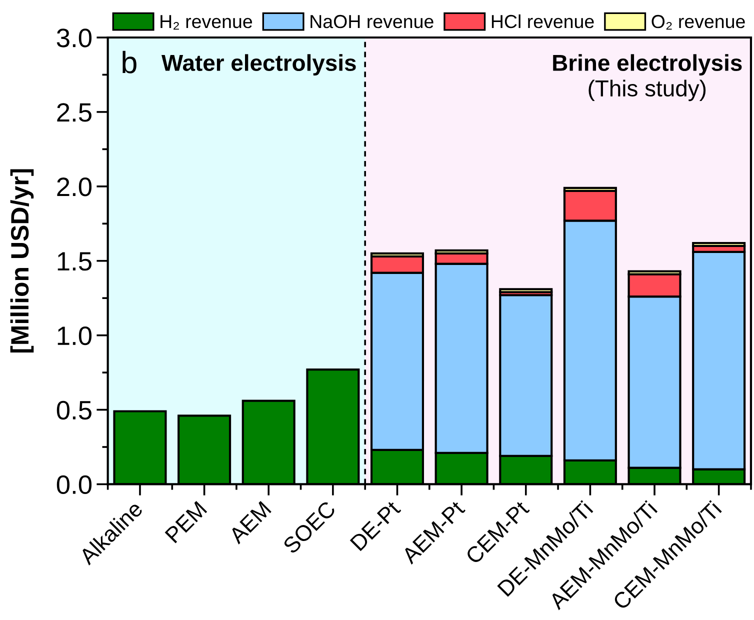  What do you see at coordinates (74, 484) in the screenshot?
I see `y-tick-label: 0.0` at bounding box center [74, 484].